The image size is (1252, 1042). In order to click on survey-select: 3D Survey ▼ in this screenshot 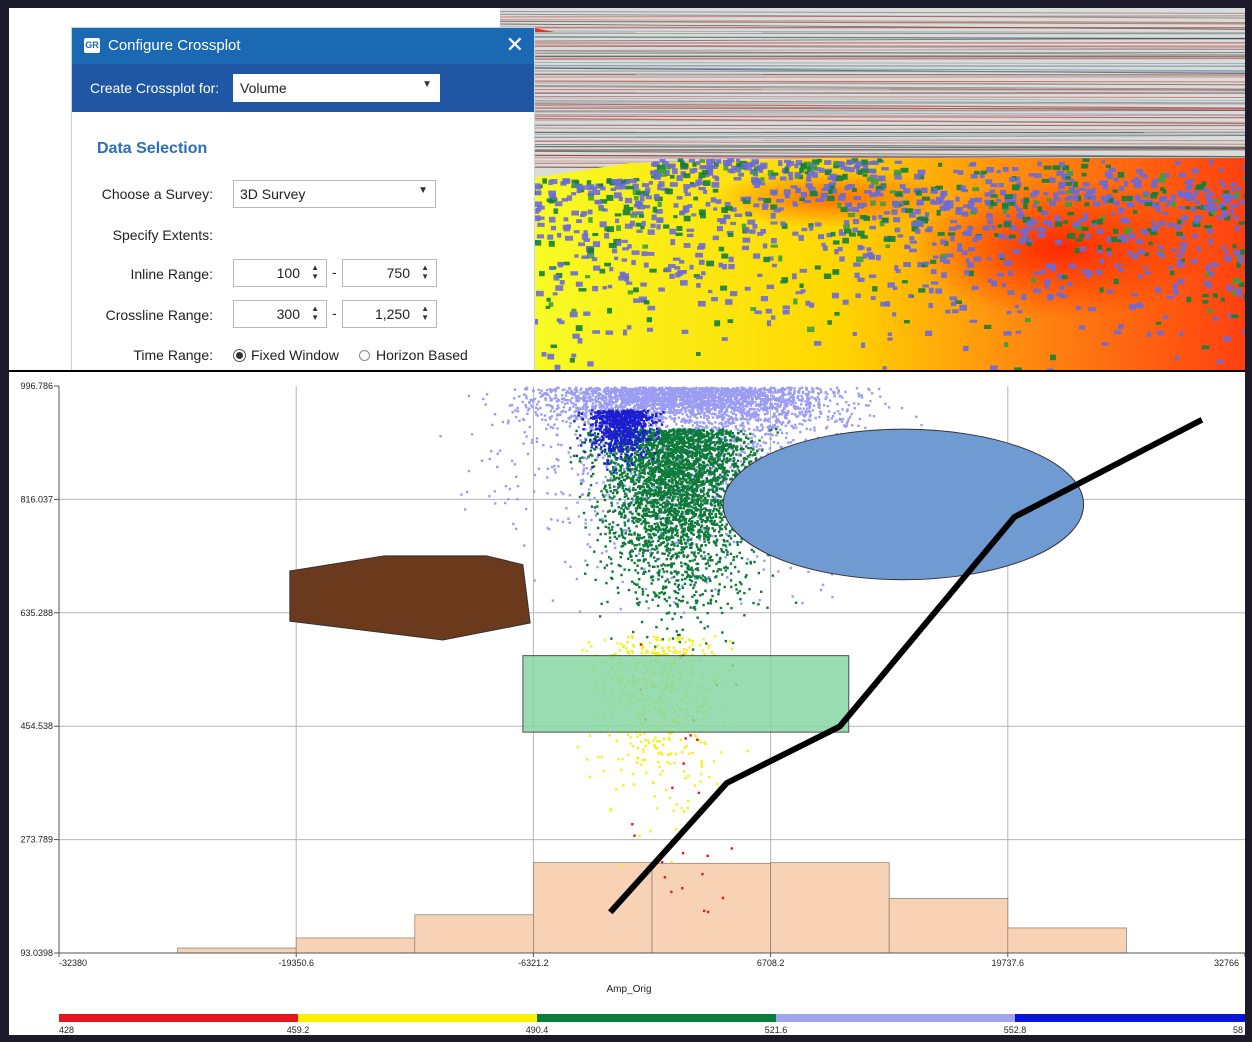, I will do `click(334, 194)`.